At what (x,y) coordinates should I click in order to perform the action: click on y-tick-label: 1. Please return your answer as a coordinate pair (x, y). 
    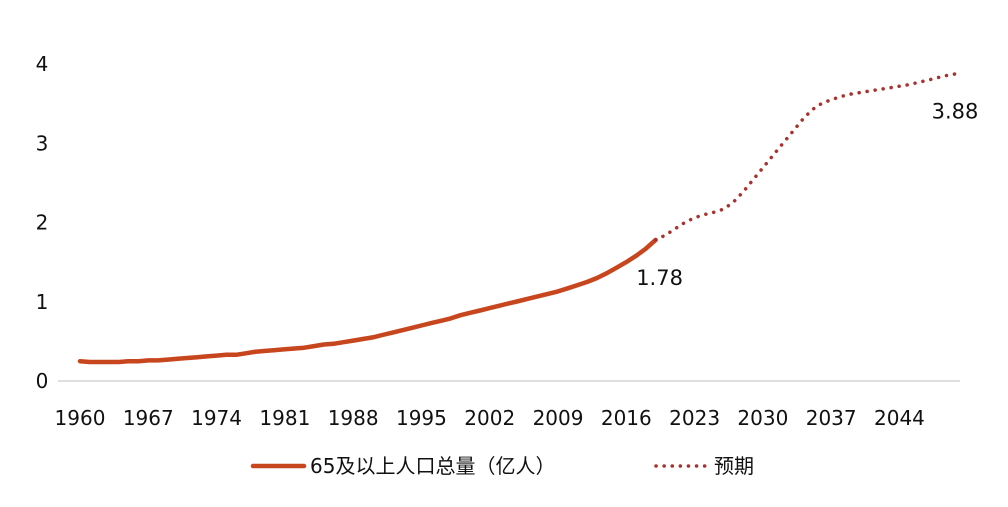
    Looking at the image, I should click on (42, 302).